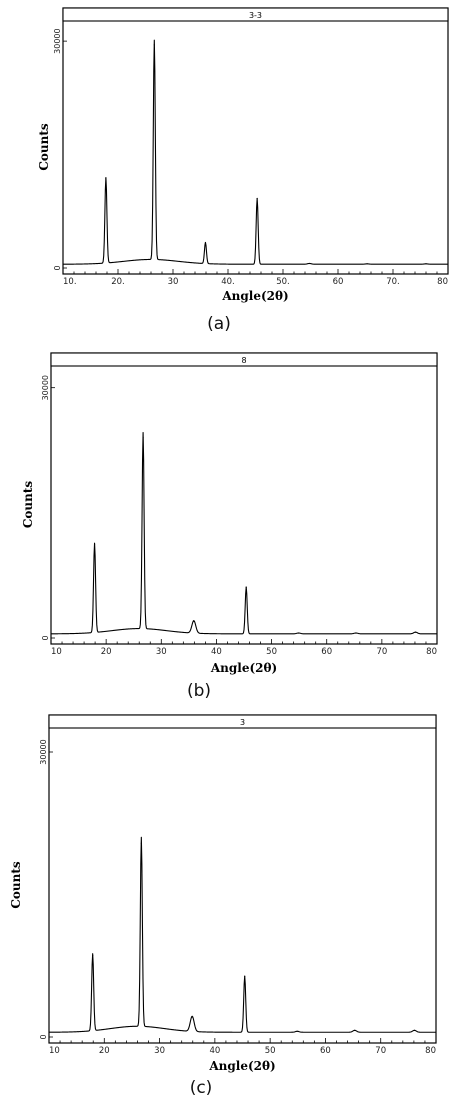 The width and height of the screenshot is (453, 1104). Describe the element at coordinates (283, 282) in the screenshot. I see `x-tick-label: 50.` at that location.